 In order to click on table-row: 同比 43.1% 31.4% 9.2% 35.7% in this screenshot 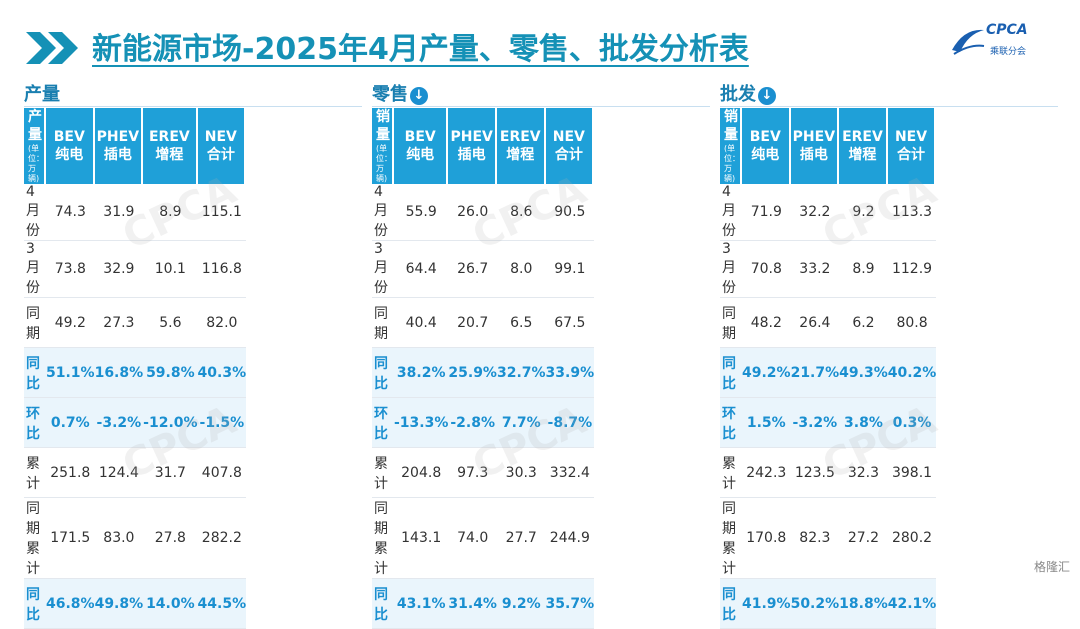, I will do `click(483, 604)`.